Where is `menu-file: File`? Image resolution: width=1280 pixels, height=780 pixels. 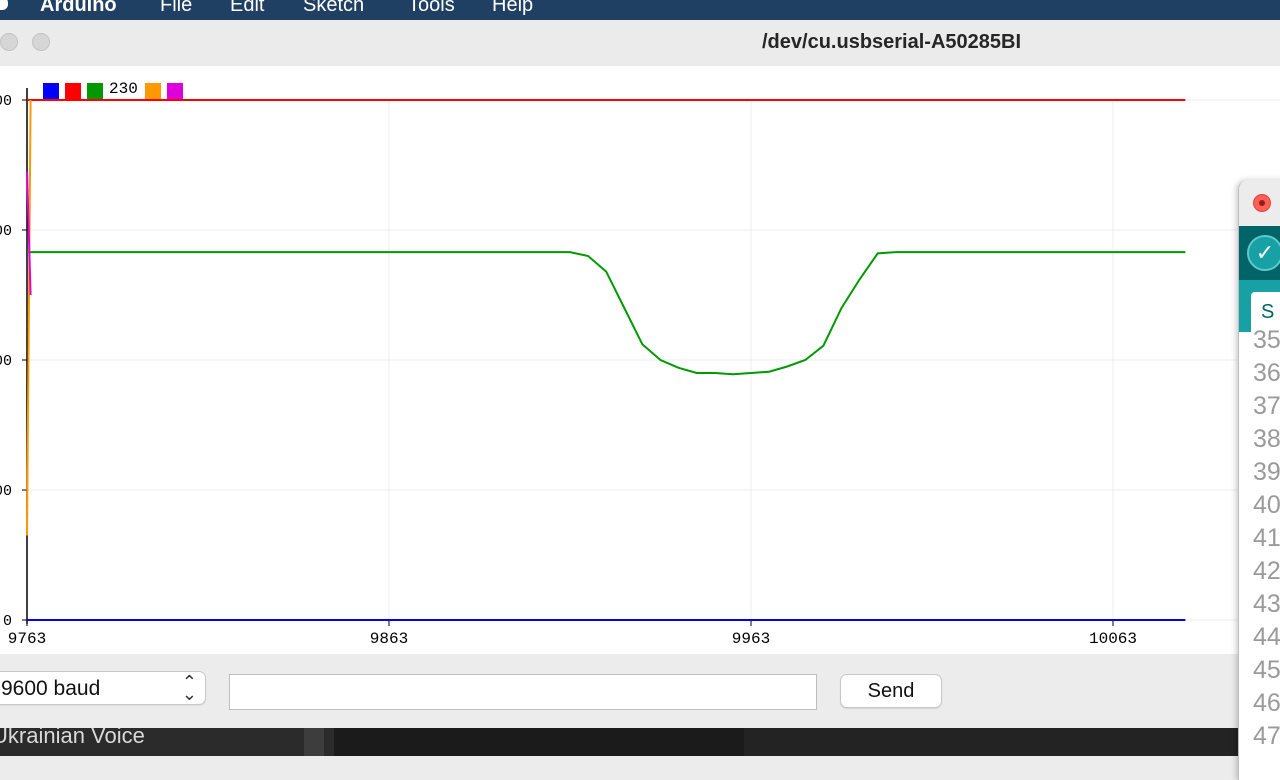 menu-file: File is located at coordinates (176, 8).